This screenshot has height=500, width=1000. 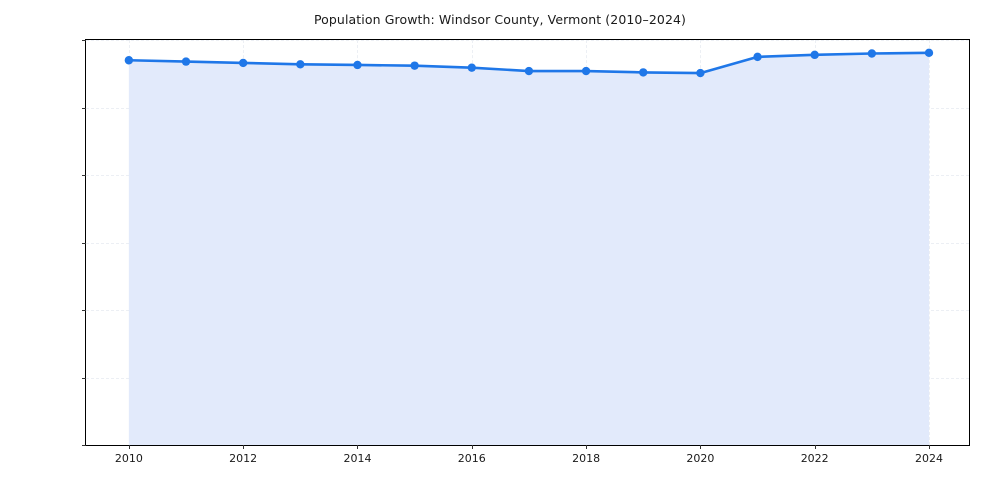 I want to click on y-gridline, so click(x=527, y=40).